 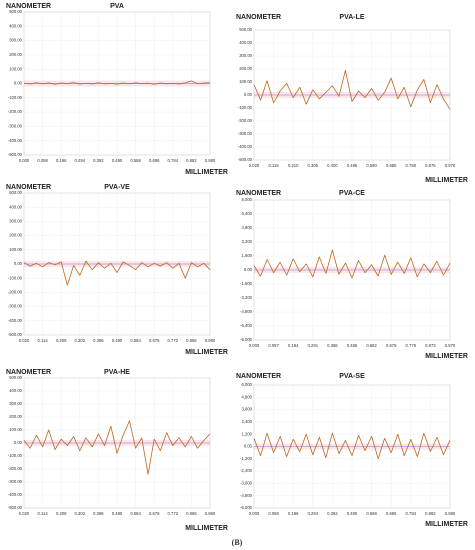 What do you see at coordinates (117, 6) in the screenshot?
I see `chart-title: PVA` at bounding box center [117, 6].